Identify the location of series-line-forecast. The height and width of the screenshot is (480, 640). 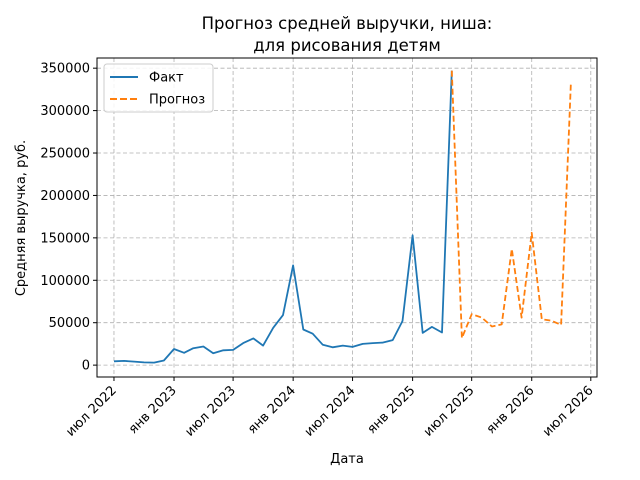
(511, 204).